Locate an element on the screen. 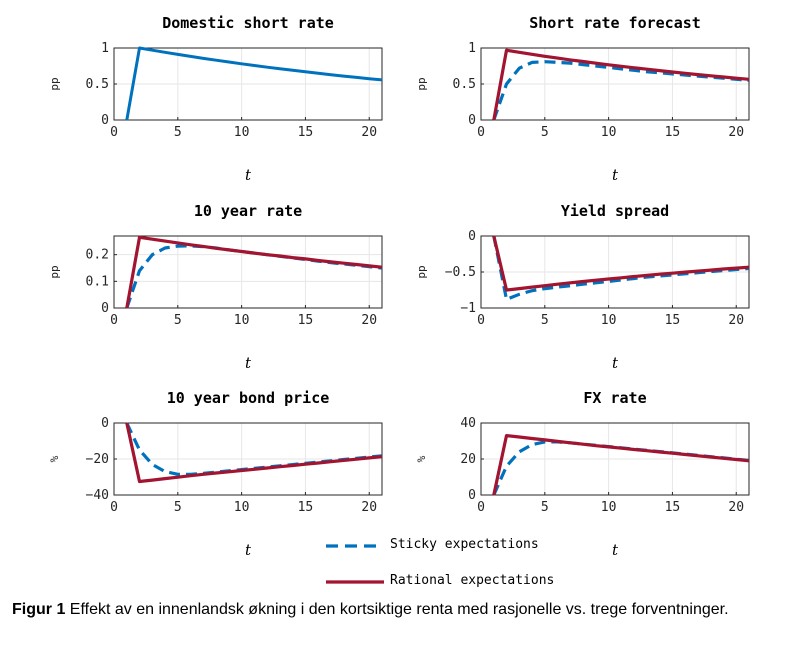  legend-sticky-label: Sticky expectations is located at coordinates (464, 544).